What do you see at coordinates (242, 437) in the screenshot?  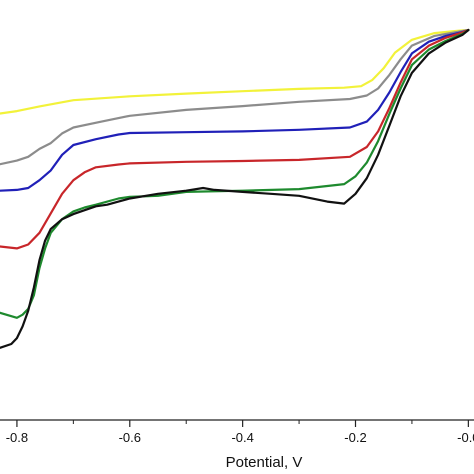 I see `x-tick-label: -0.4` at bounding box center [242, 437].